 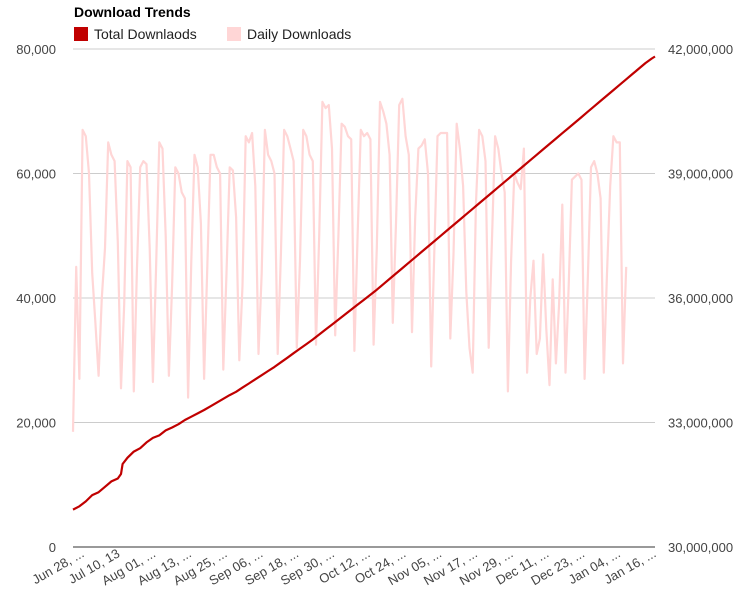 What do you see at coordinates (36, 49) in the screenshot?
I see `left-tick-label: 80,000` at bounding box center [36, 49].